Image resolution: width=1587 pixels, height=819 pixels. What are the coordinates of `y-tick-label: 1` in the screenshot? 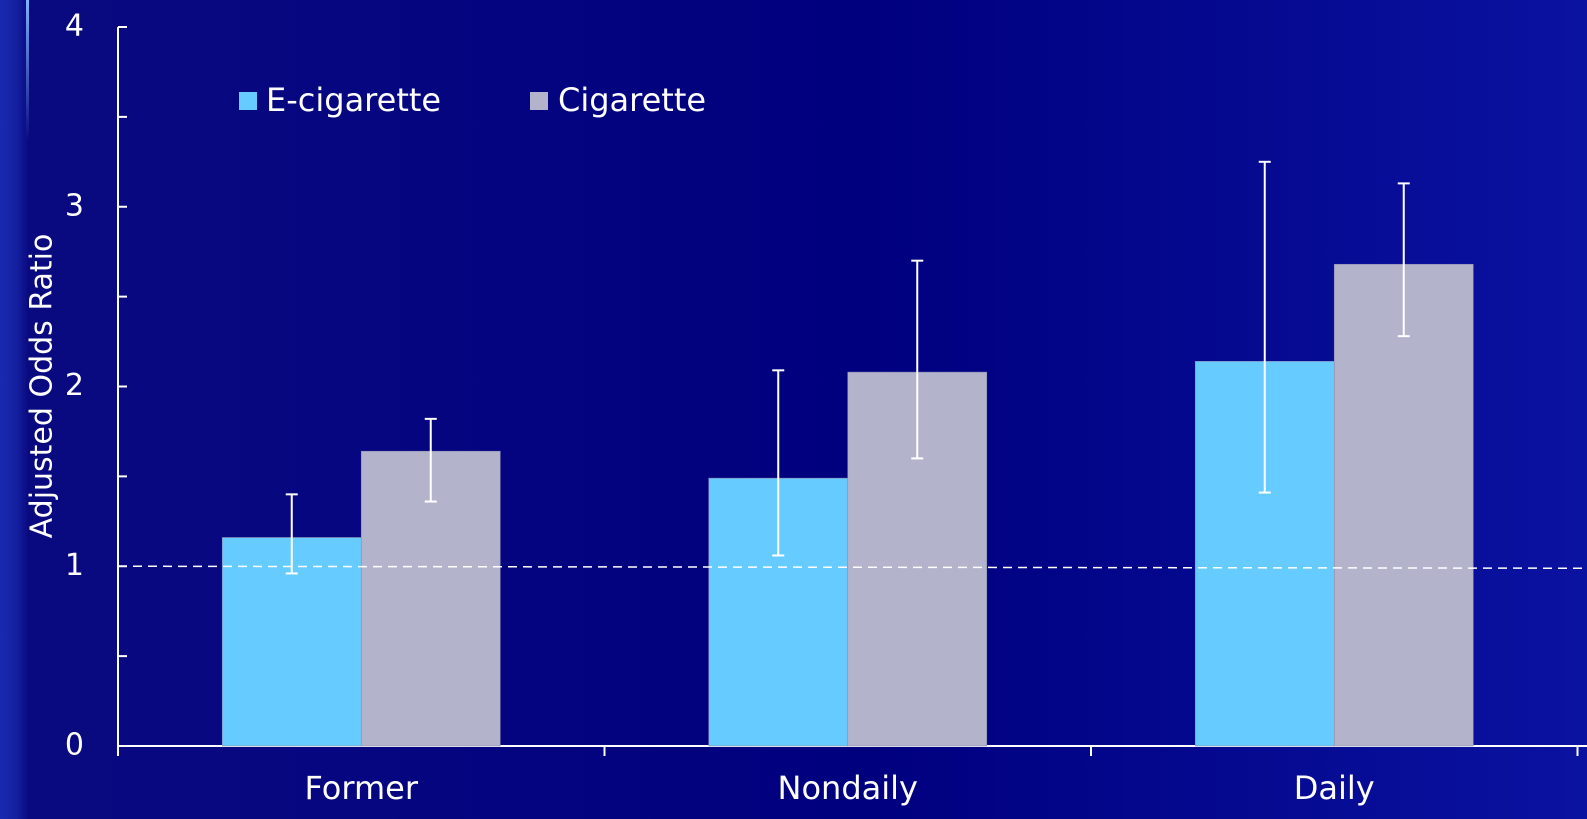 It's located at (74, 565).